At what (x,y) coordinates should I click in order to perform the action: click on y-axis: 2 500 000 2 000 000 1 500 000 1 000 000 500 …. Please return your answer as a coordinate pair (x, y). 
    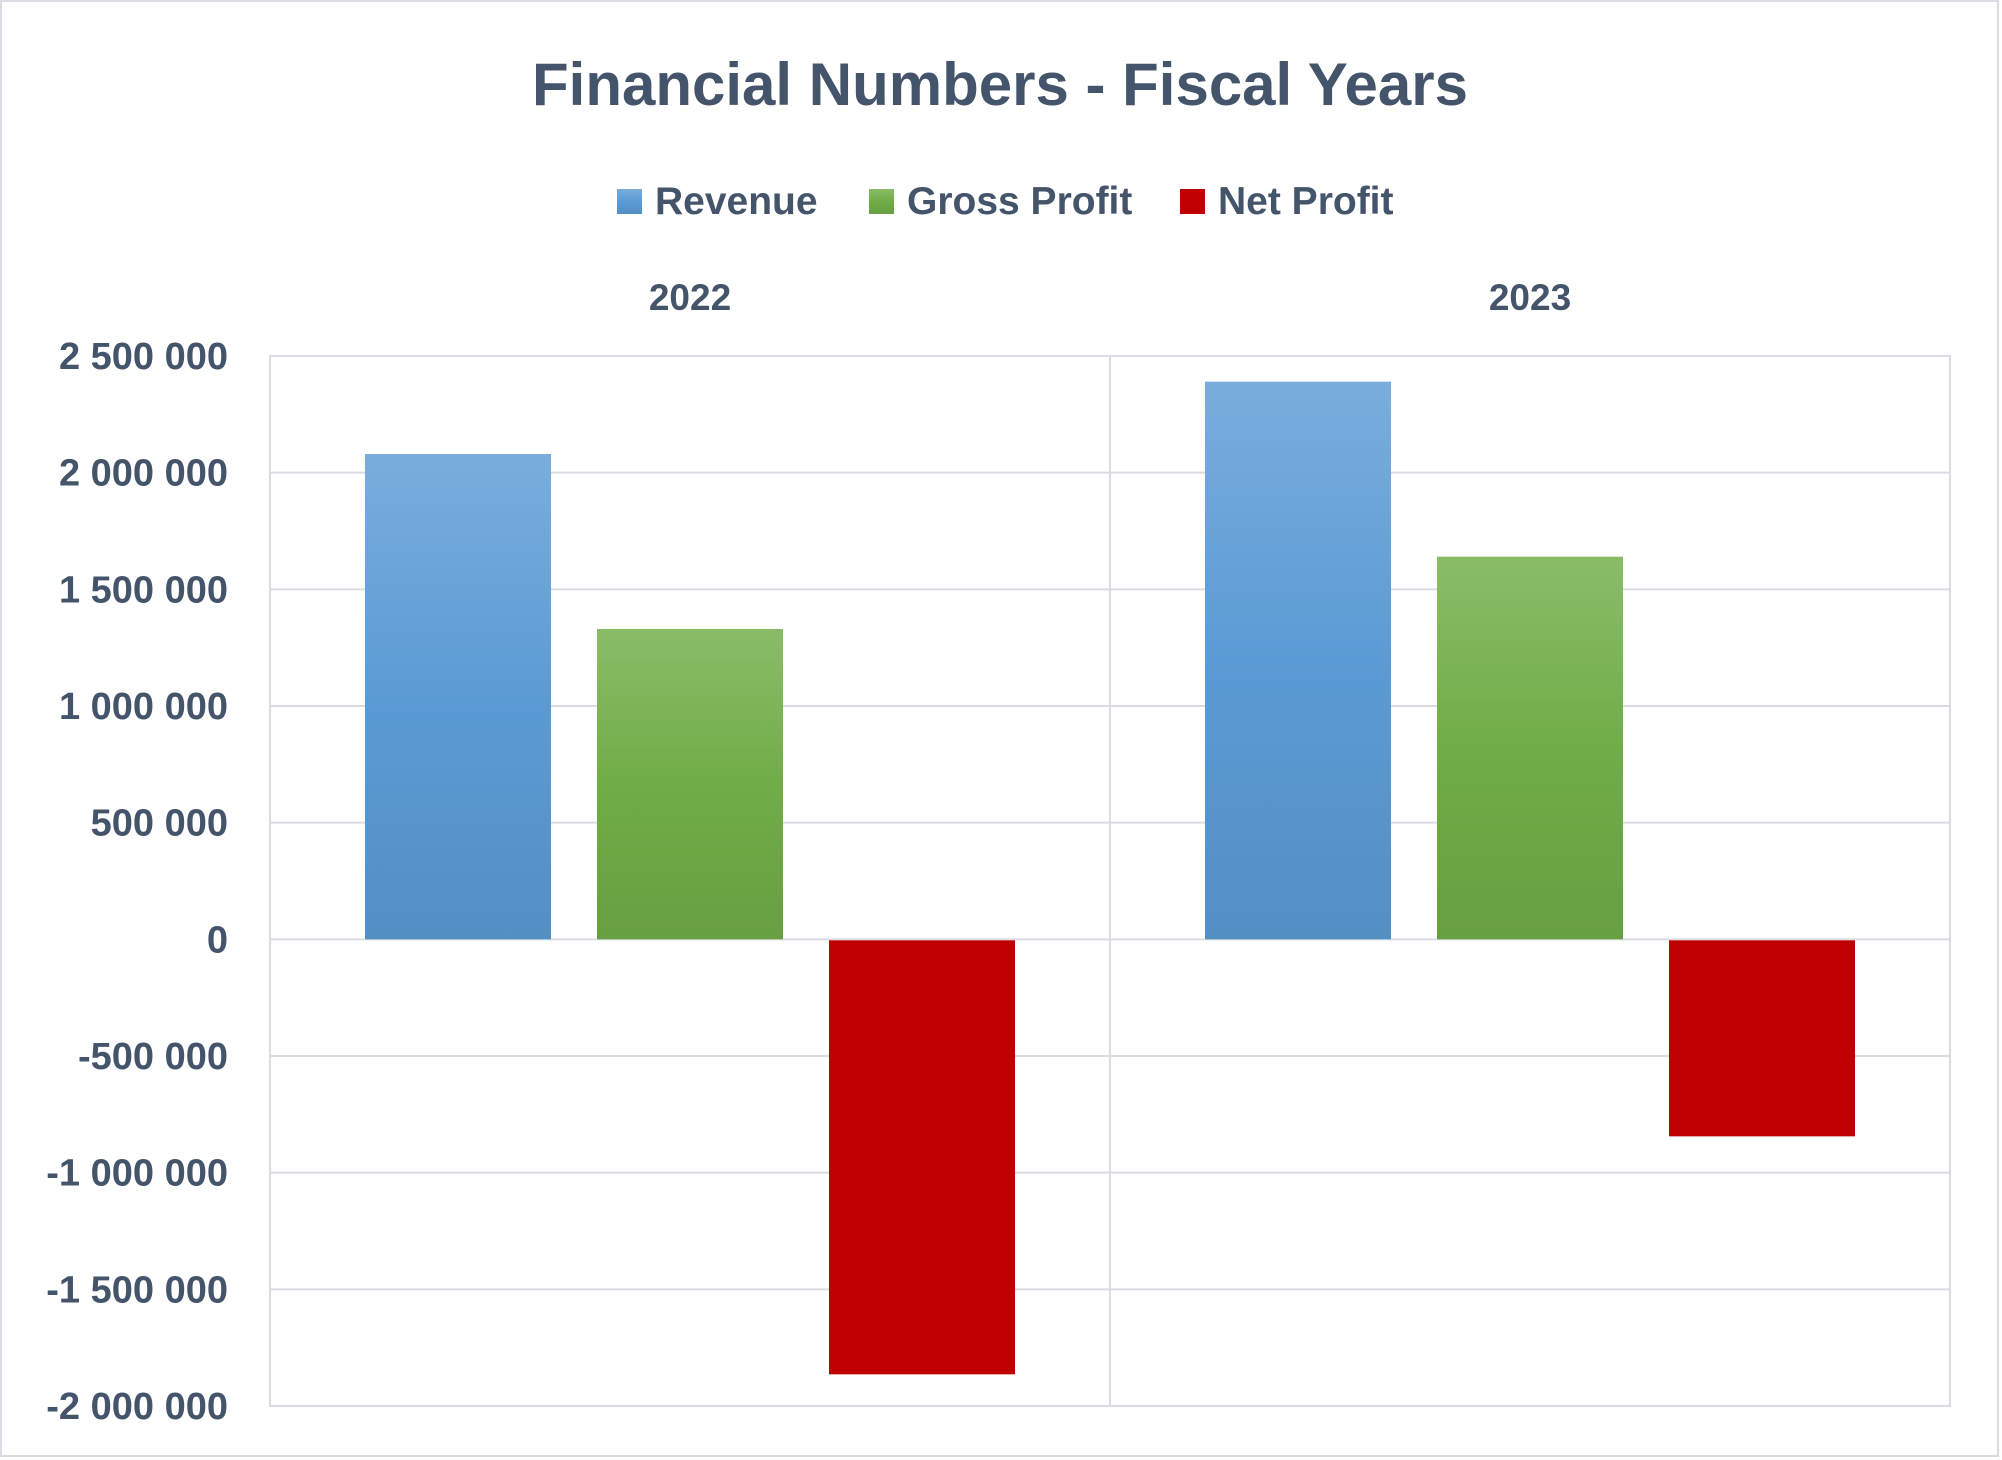
    Looking at the image, I should click on (137, 882).